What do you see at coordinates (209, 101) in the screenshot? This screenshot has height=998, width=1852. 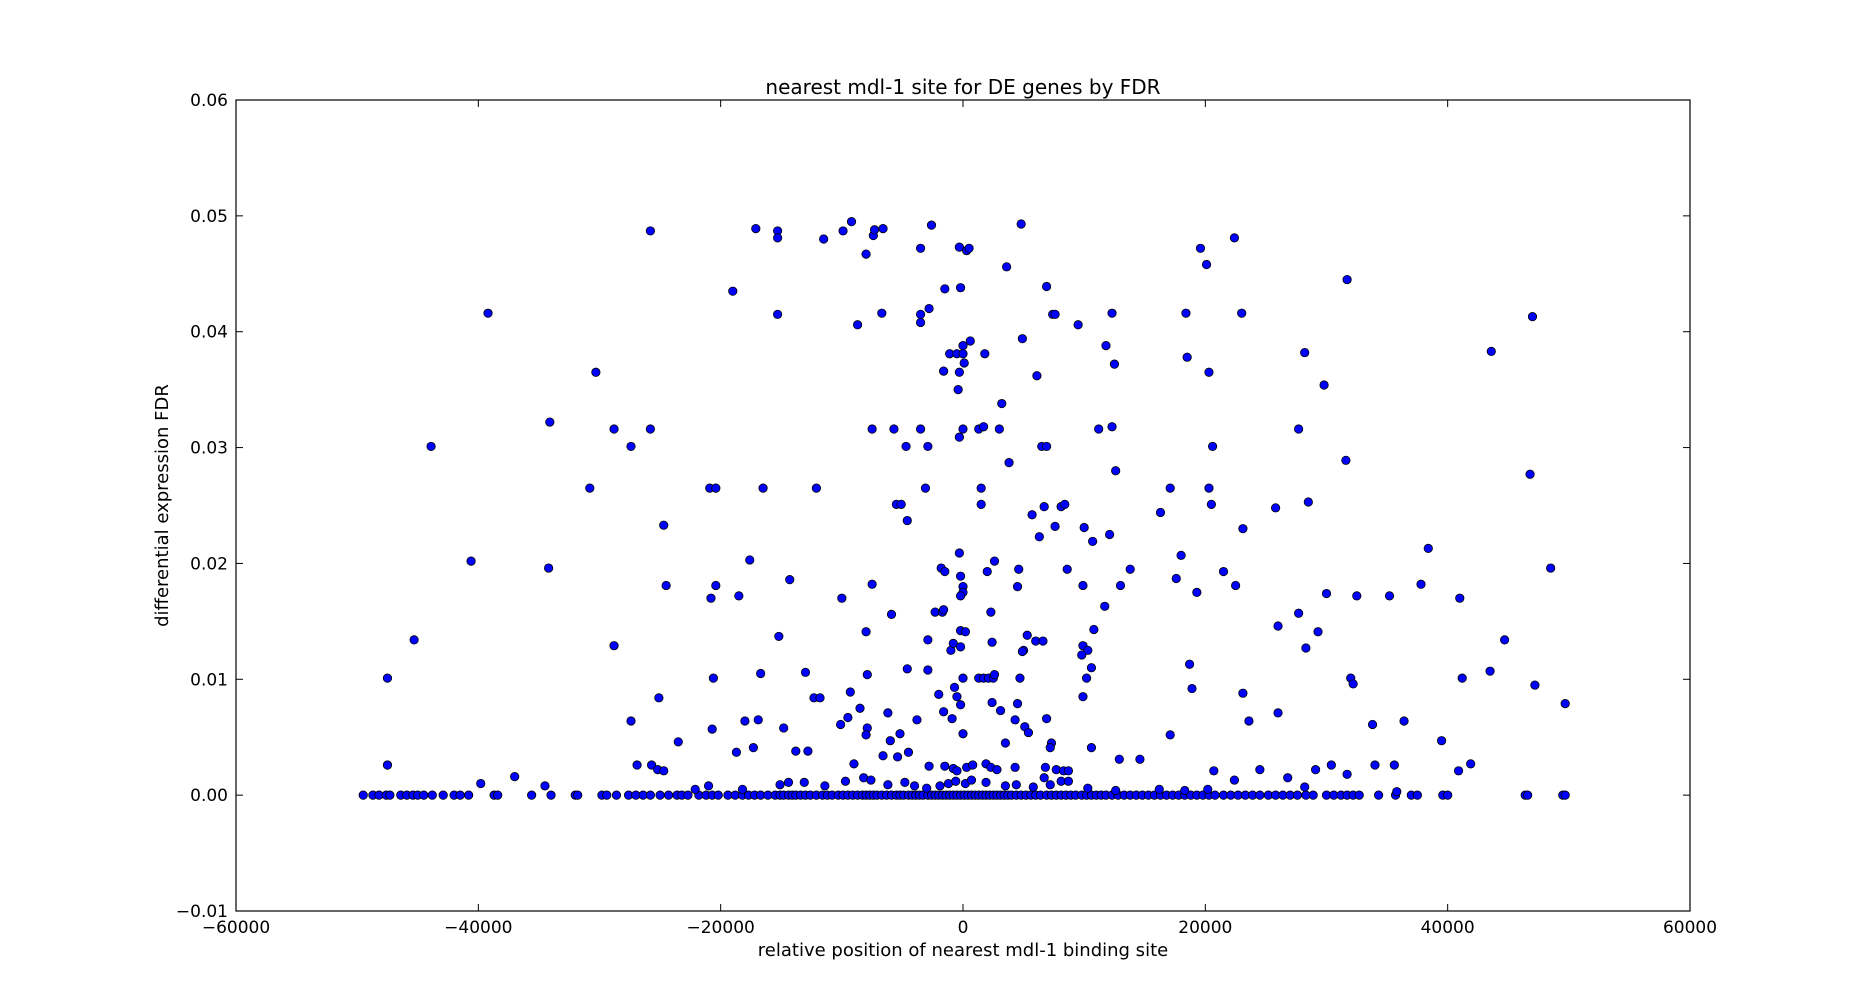 I see `y-tick-label: 0.06` at bounding box center [209, 101].